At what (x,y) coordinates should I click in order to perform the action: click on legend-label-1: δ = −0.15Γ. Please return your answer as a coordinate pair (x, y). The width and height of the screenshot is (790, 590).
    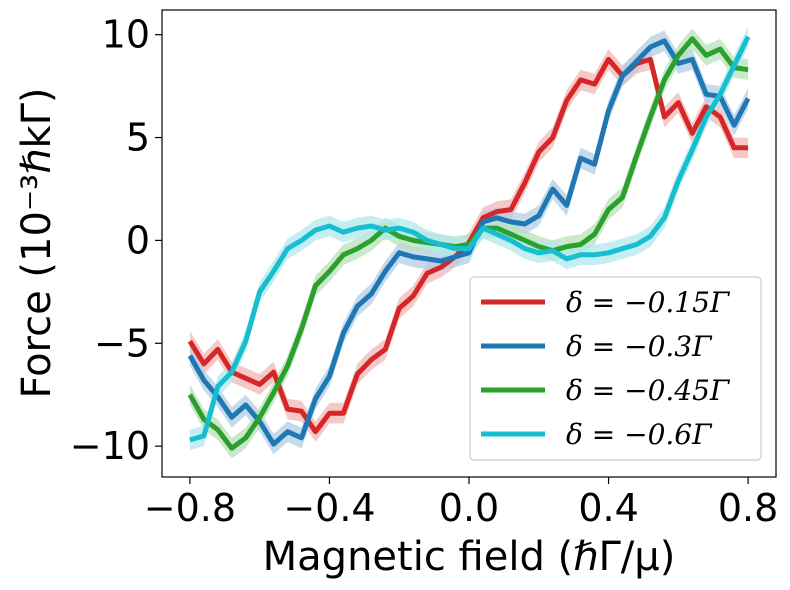
    Looking at the image, I should click on (648, 302).